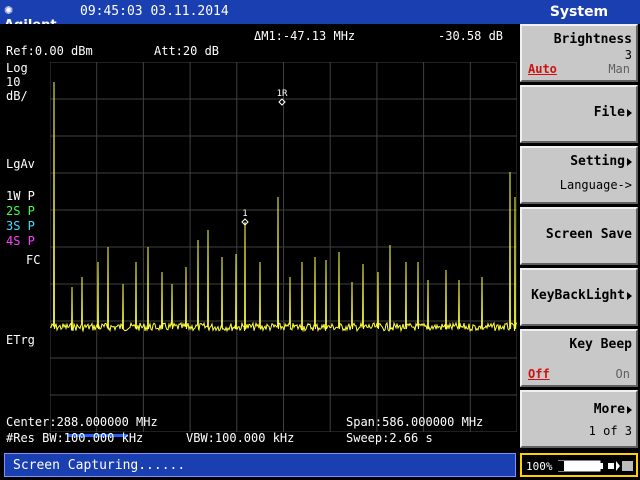 The image size is (640, 480). What do you see at coordinates (542, 69) in the screenshot?
I see `brightness-auto-option: Auto` at bounding box center [542, 69].